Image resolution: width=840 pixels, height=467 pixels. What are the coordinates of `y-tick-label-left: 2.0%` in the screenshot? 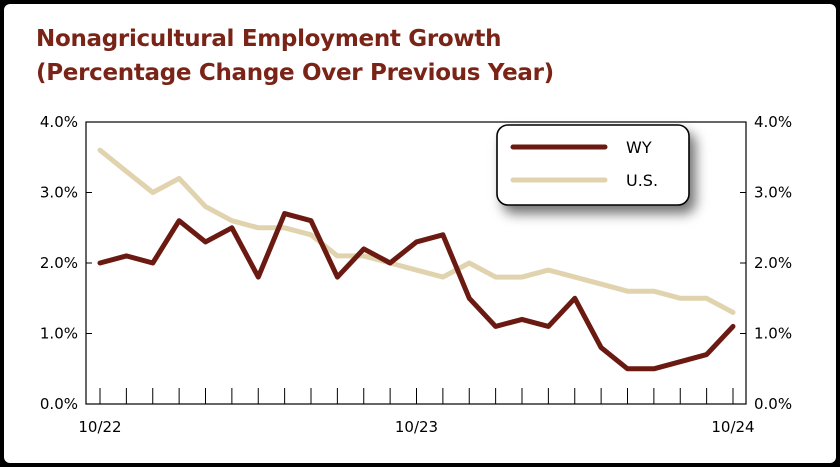 It's located at (59, 263).